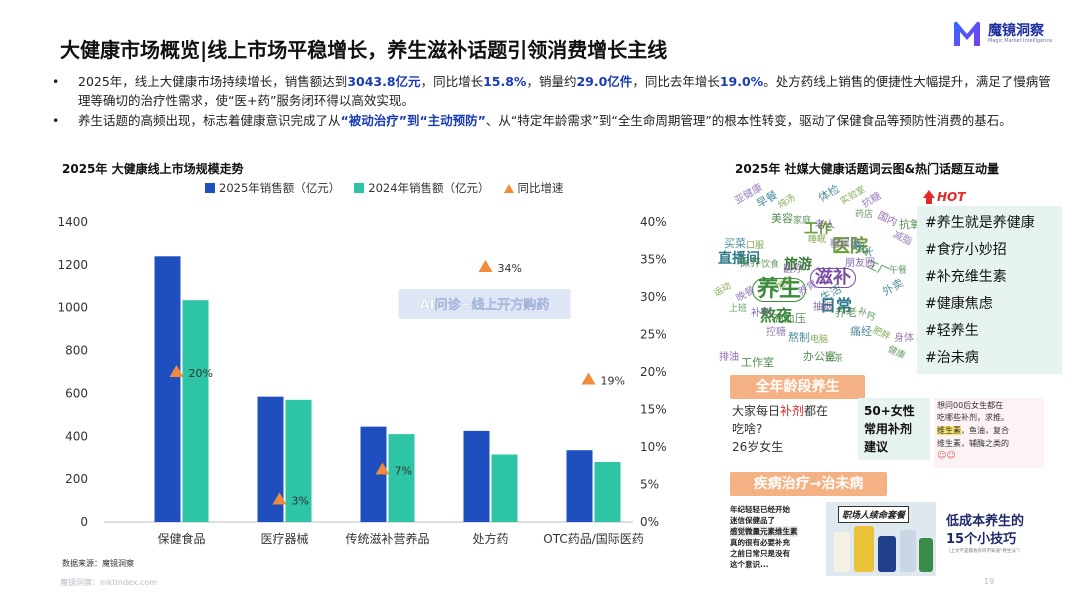 The image size is (1080, 608). What do you see at coordinates (866, 315) in the screenshot?
I see `cloud-word: 补钙` at bounding box center [866, 315].